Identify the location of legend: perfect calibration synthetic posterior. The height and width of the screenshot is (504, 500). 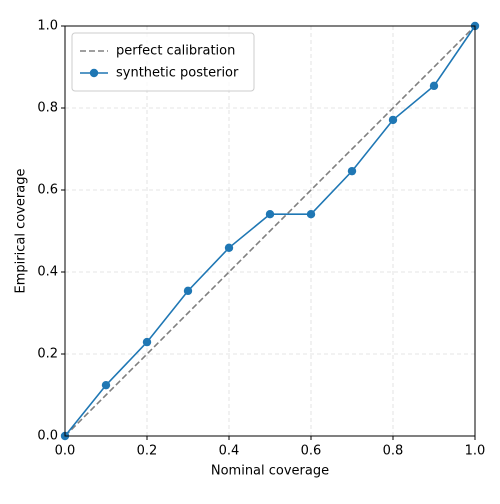
(163, 62).